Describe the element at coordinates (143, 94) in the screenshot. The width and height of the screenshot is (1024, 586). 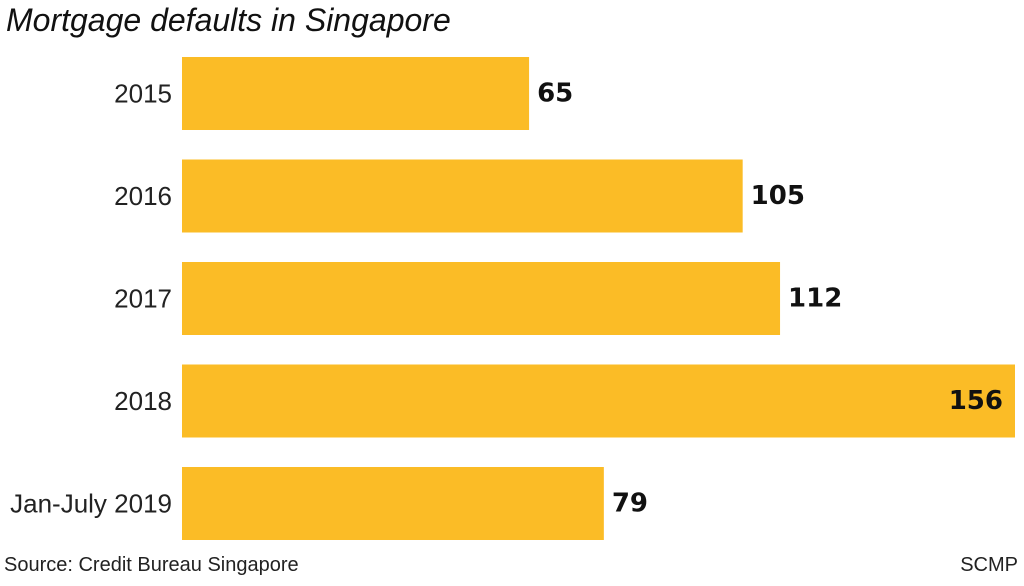
I see `category-label: 2015` at that location.